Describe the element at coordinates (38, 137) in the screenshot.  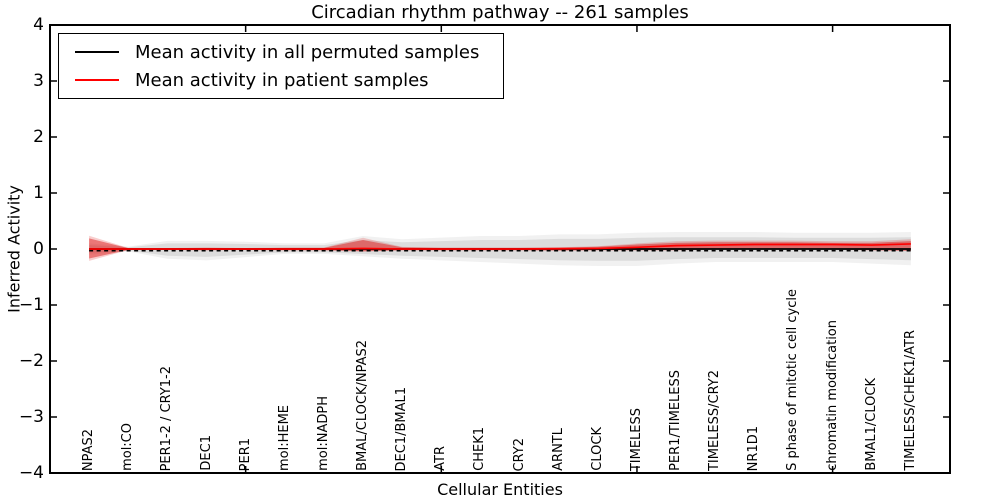
I see `y-tick-label: 2` at that location.